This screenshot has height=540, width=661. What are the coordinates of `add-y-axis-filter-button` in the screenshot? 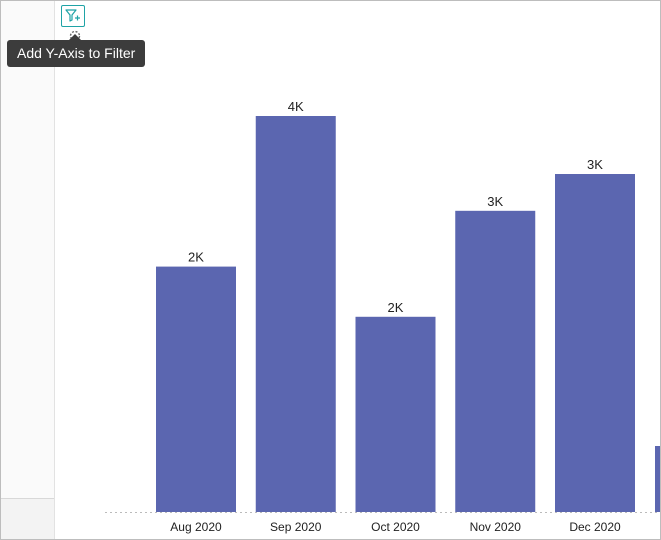 It's located at (73, 16).